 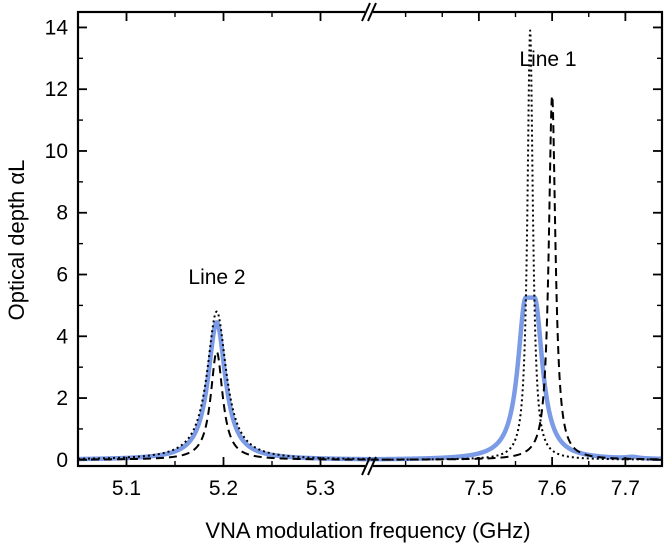 I want to click on y-tick-label: 8, so click(x=62, y=213).